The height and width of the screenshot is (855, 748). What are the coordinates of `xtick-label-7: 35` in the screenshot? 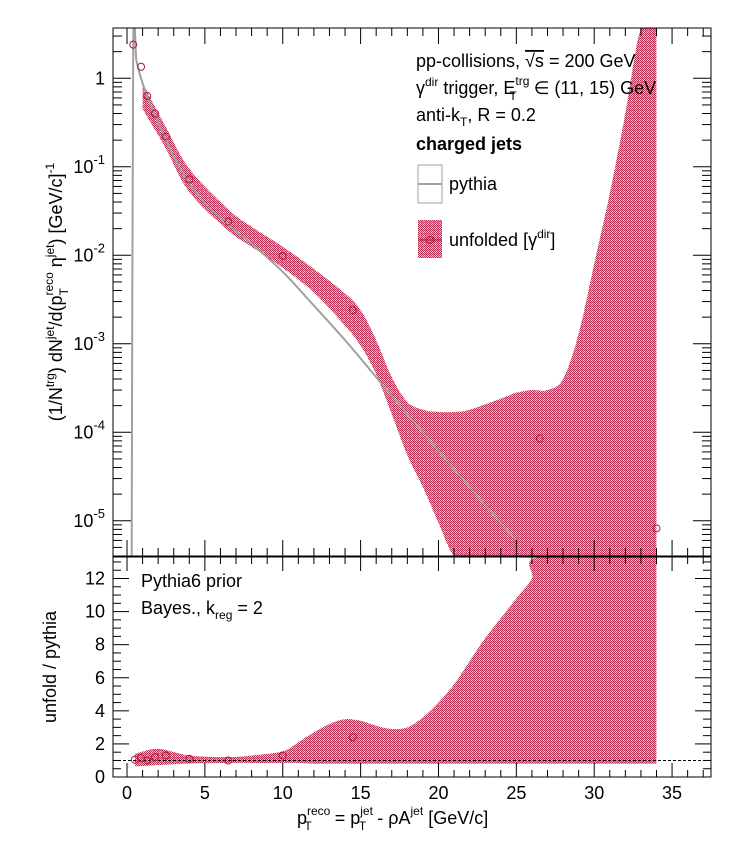 It's located at (672, 793).